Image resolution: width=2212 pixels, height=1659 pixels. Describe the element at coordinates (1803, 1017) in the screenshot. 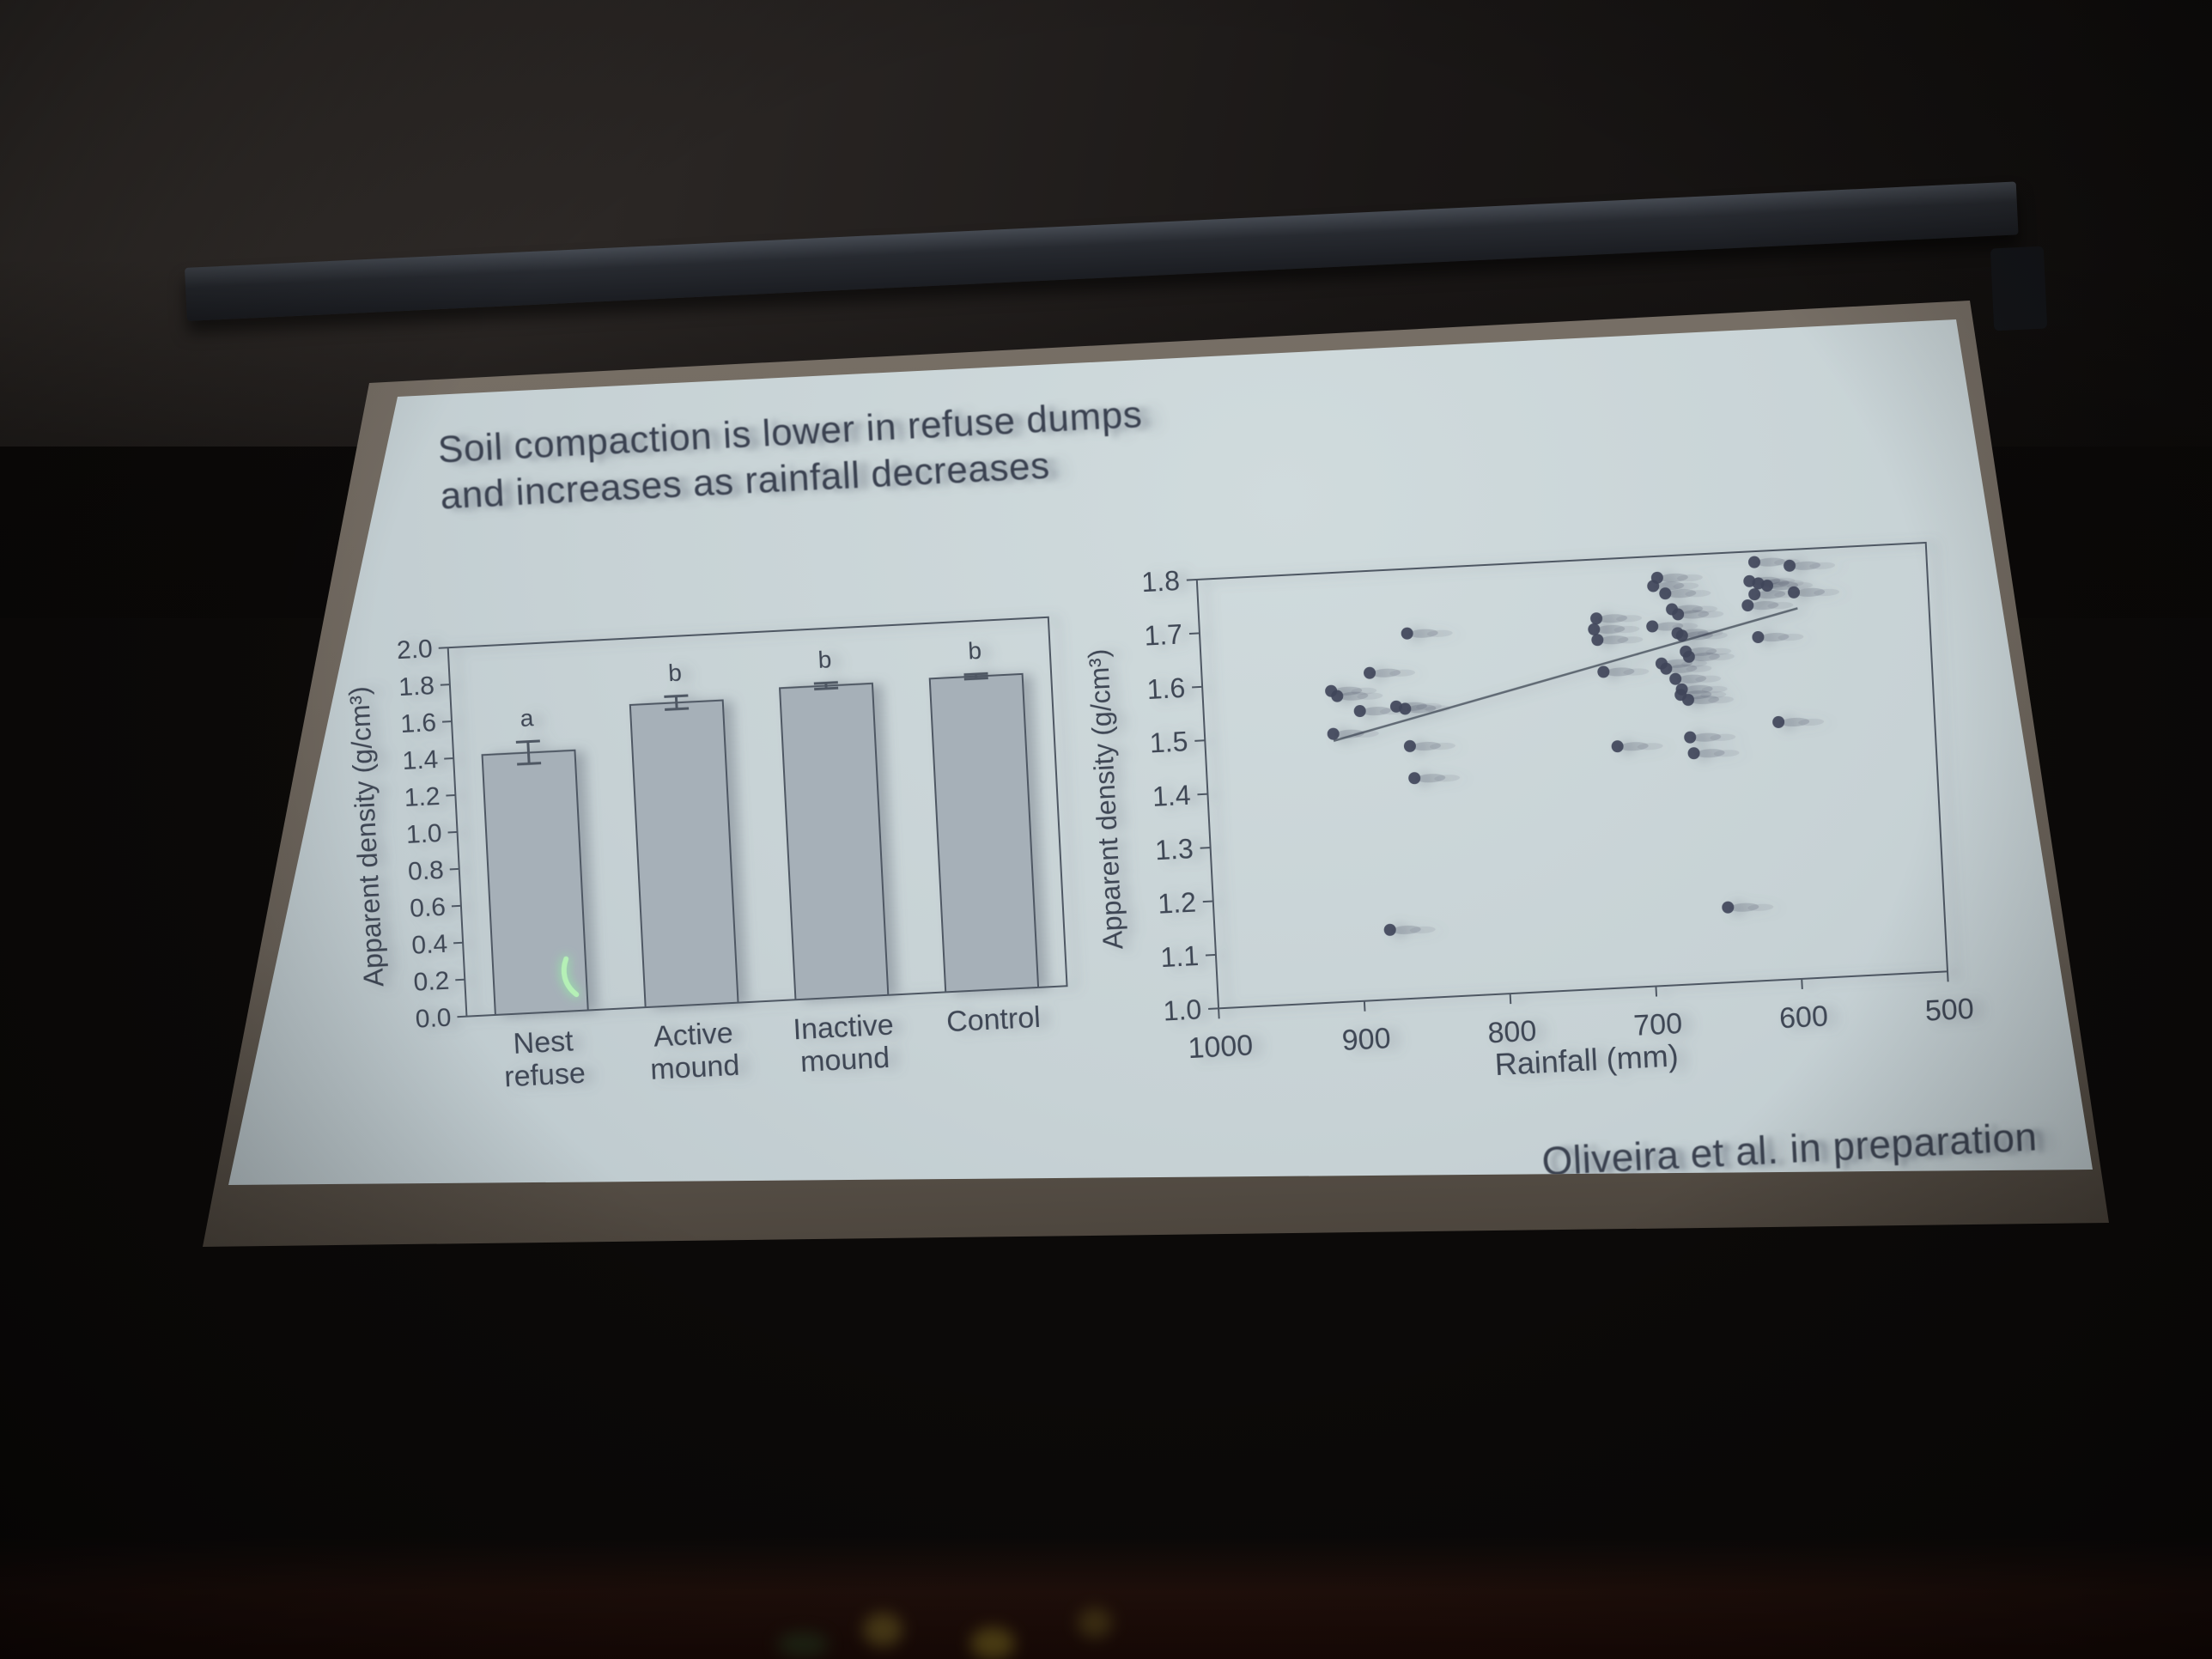

I see `svg-text: 600` at that location.